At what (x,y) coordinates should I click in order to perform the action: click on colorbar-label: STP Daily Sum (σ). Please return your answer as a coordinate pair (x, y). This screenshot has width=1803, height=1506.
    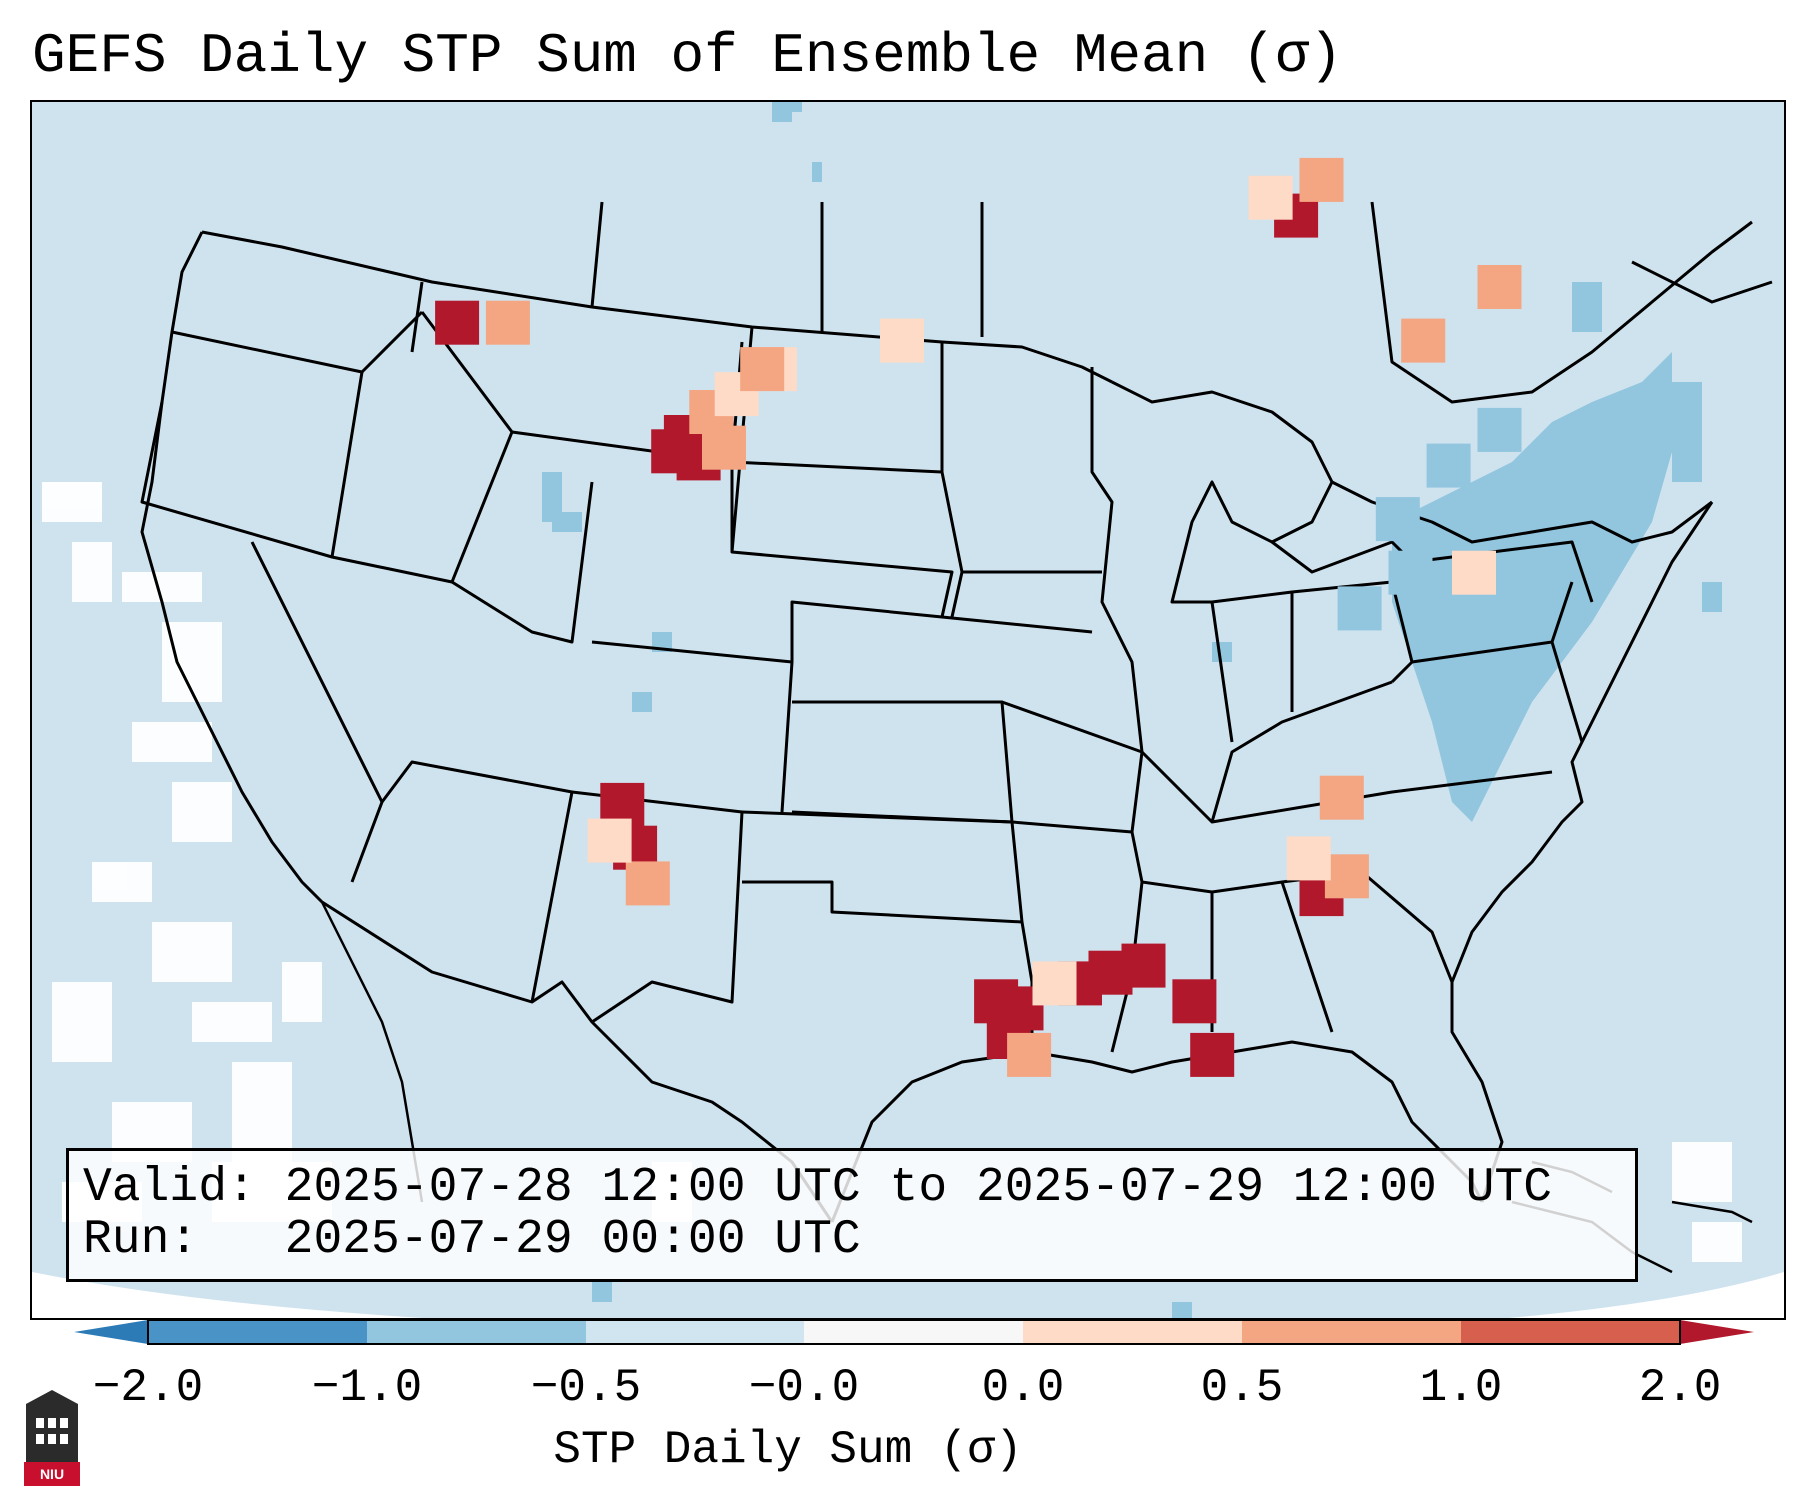
    Looking at the image, I should click on (788, 1450).